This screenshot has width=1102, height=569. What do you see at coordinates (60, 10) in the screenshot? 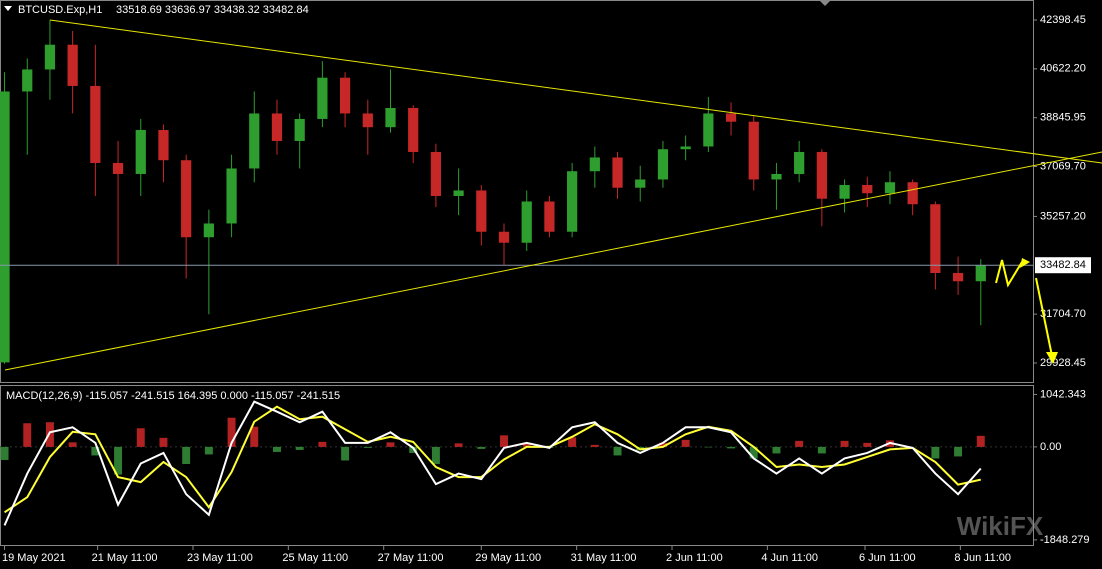
I see `symbol: BTCUSD.Exp,H1` at bounding box center [60, 10].